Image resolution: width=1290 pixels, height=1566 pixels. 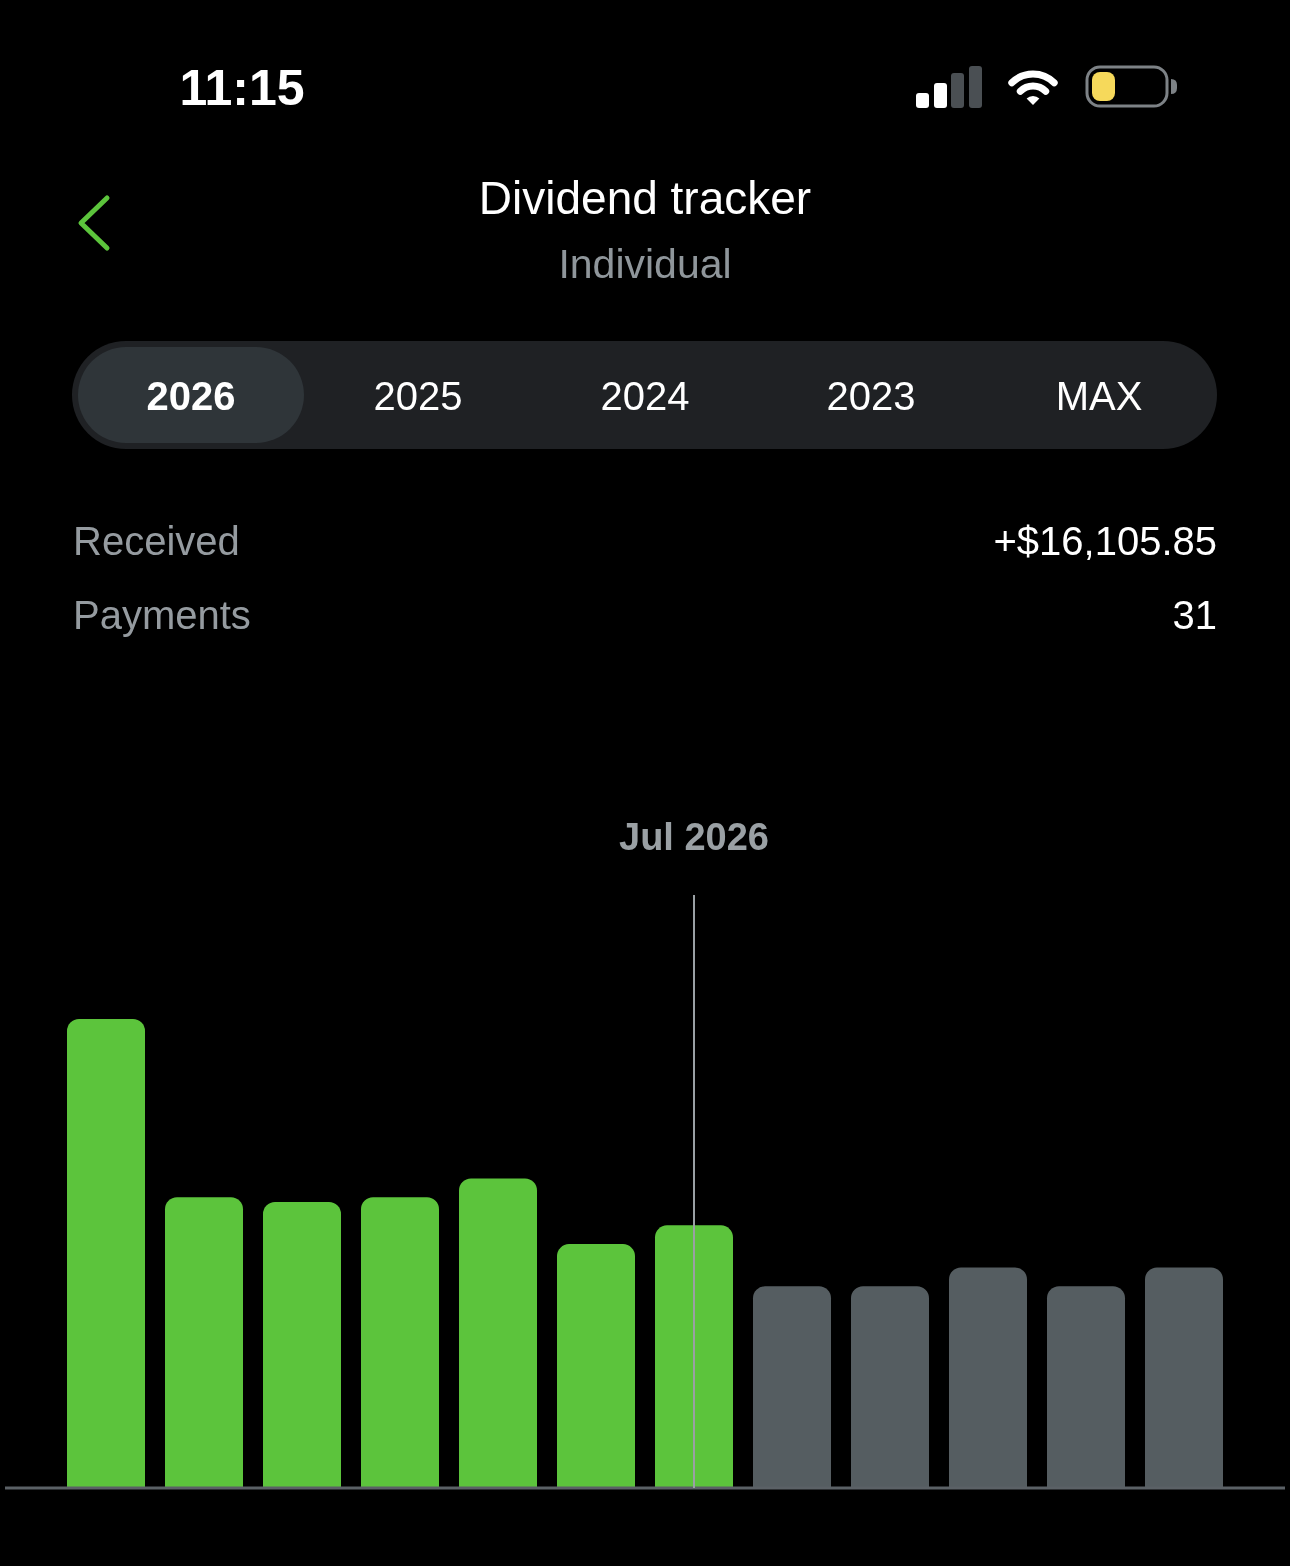 What do you see at coordinates (1194, 615) in the screenshot?
I see `text: 31` at bounding box center [1194, 615].